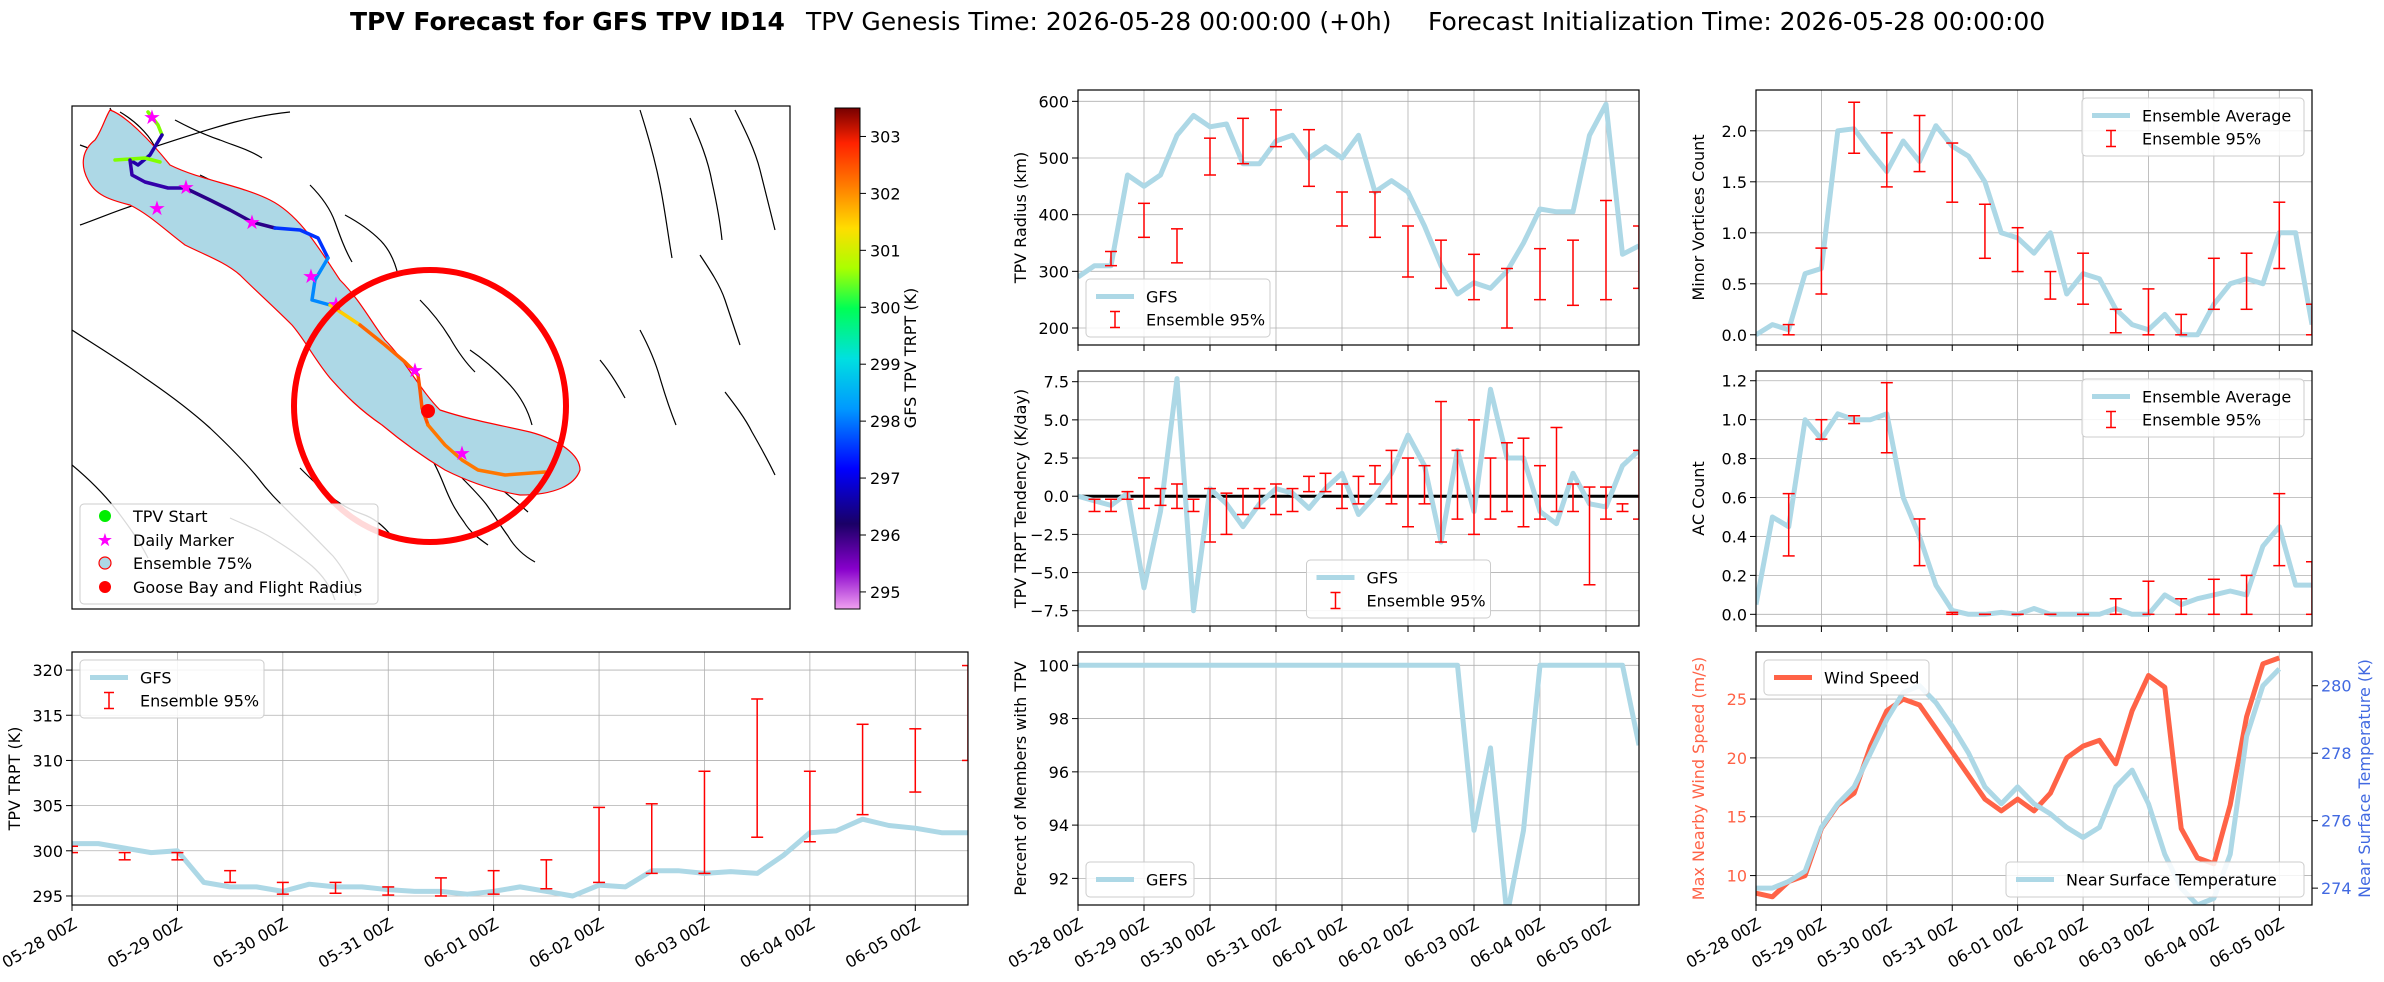 The height and width of the screenshot is (982, 2384). What do you see at coordinates (2336, 888) in the screenshot?
I see `y-right-tick-label: 274` at bounding box center [2336, 888].